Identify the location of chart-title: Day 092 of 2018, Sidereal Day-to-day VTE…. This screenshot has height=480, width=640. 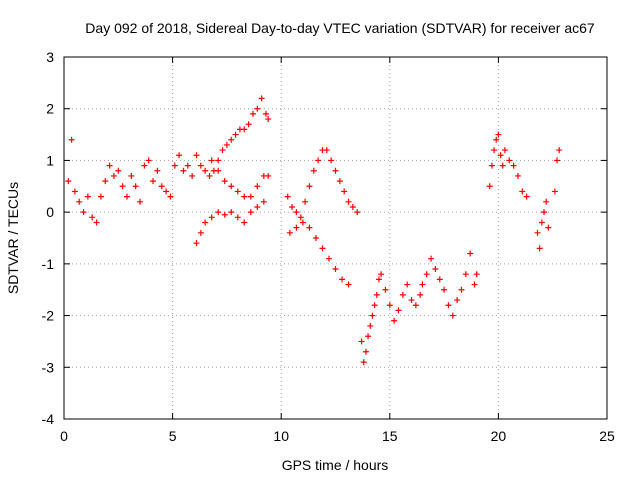
(340, 28).